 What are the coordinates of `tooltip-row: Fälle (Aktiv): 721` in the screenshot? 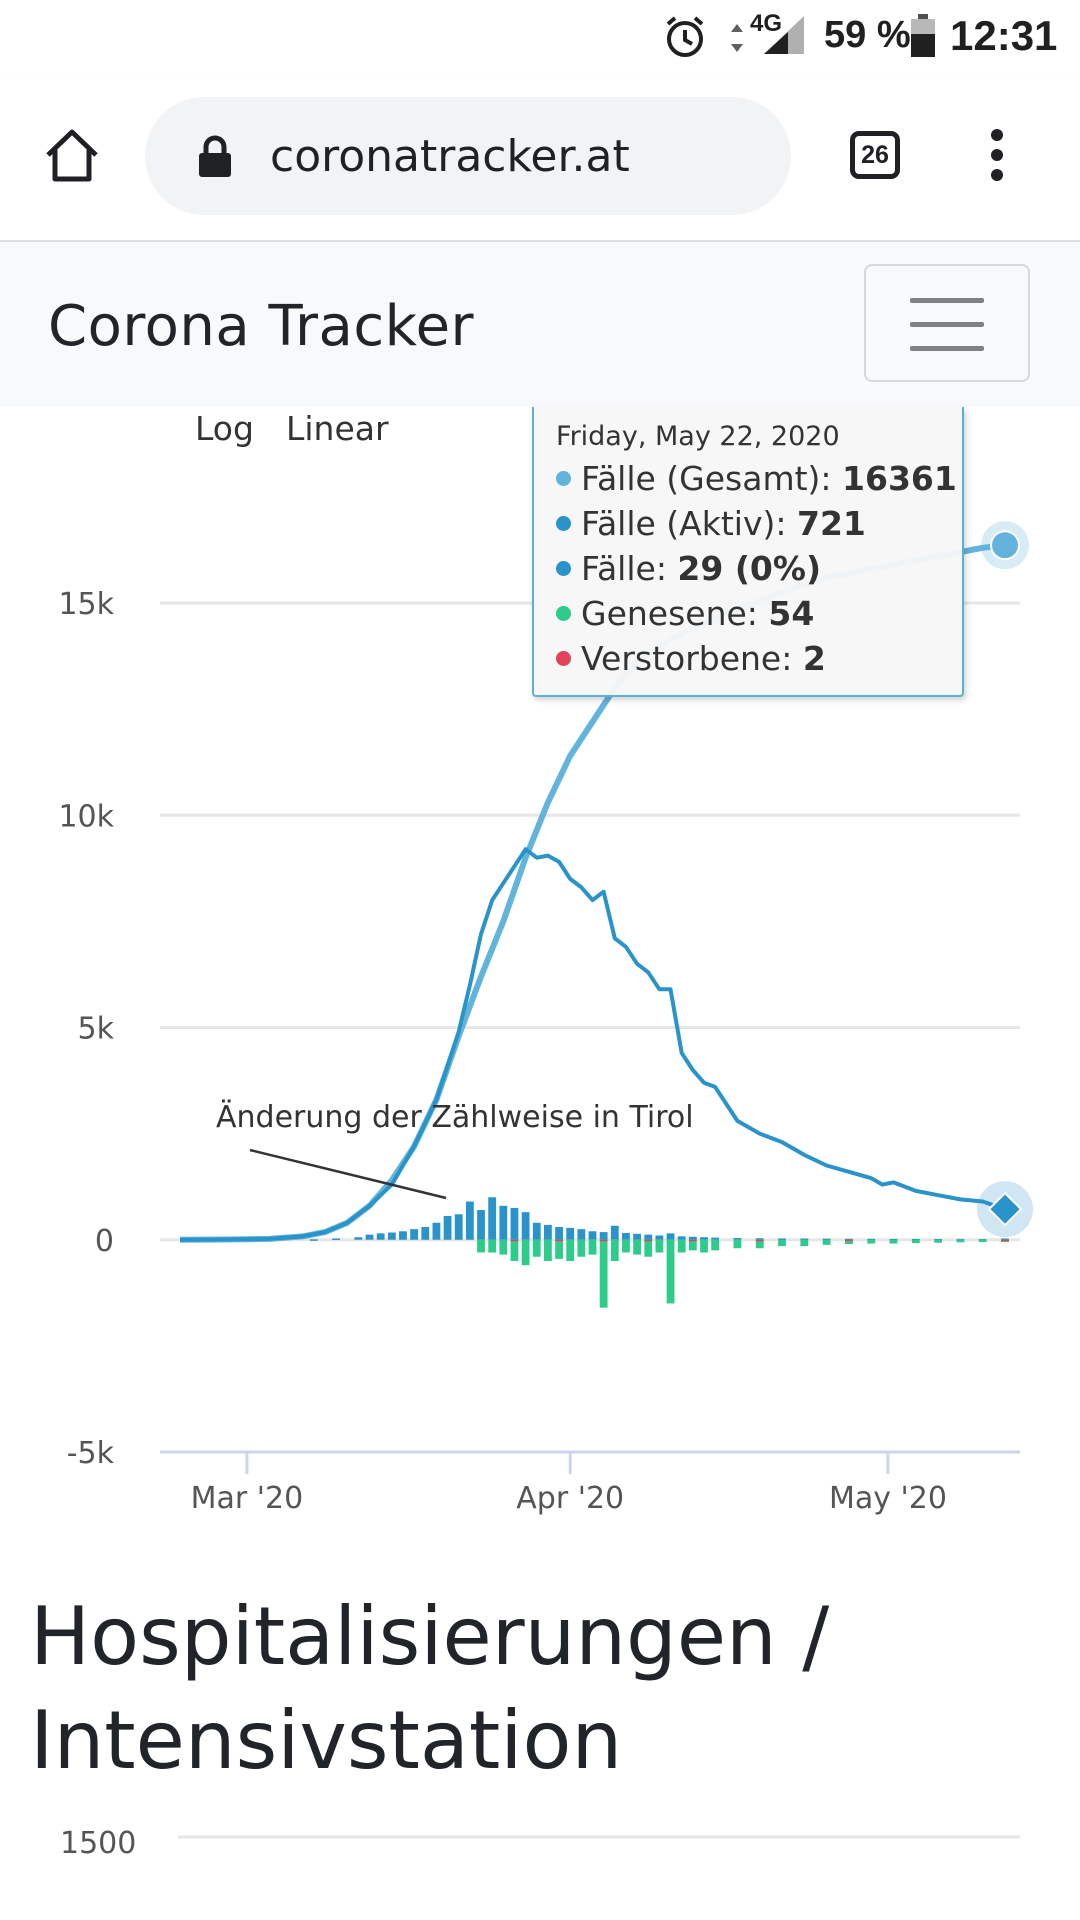 It's located at (711, 523).